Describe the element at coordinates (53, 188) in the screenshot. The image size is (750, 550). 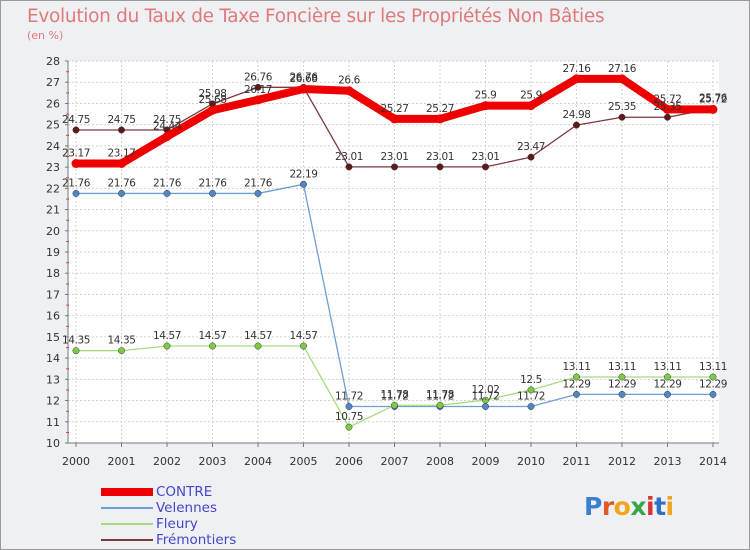
I see `y-tick-label: 22` at that location.